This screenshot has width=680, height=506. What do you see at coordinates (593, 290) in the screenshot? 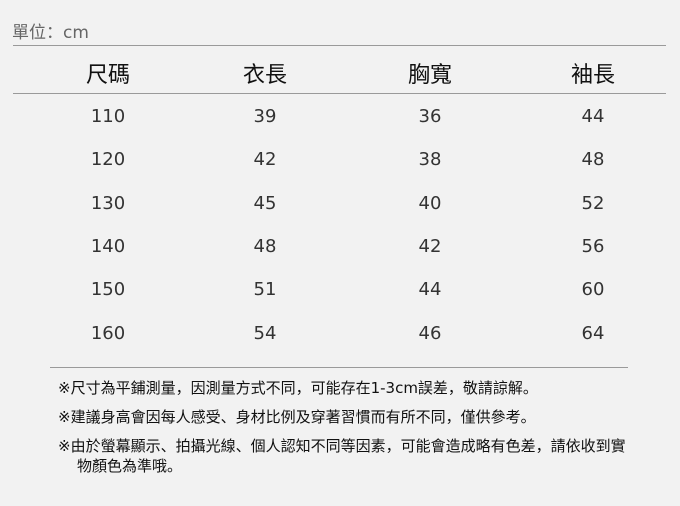
I see `table-cell: 60` at bounding box center [593, 290].